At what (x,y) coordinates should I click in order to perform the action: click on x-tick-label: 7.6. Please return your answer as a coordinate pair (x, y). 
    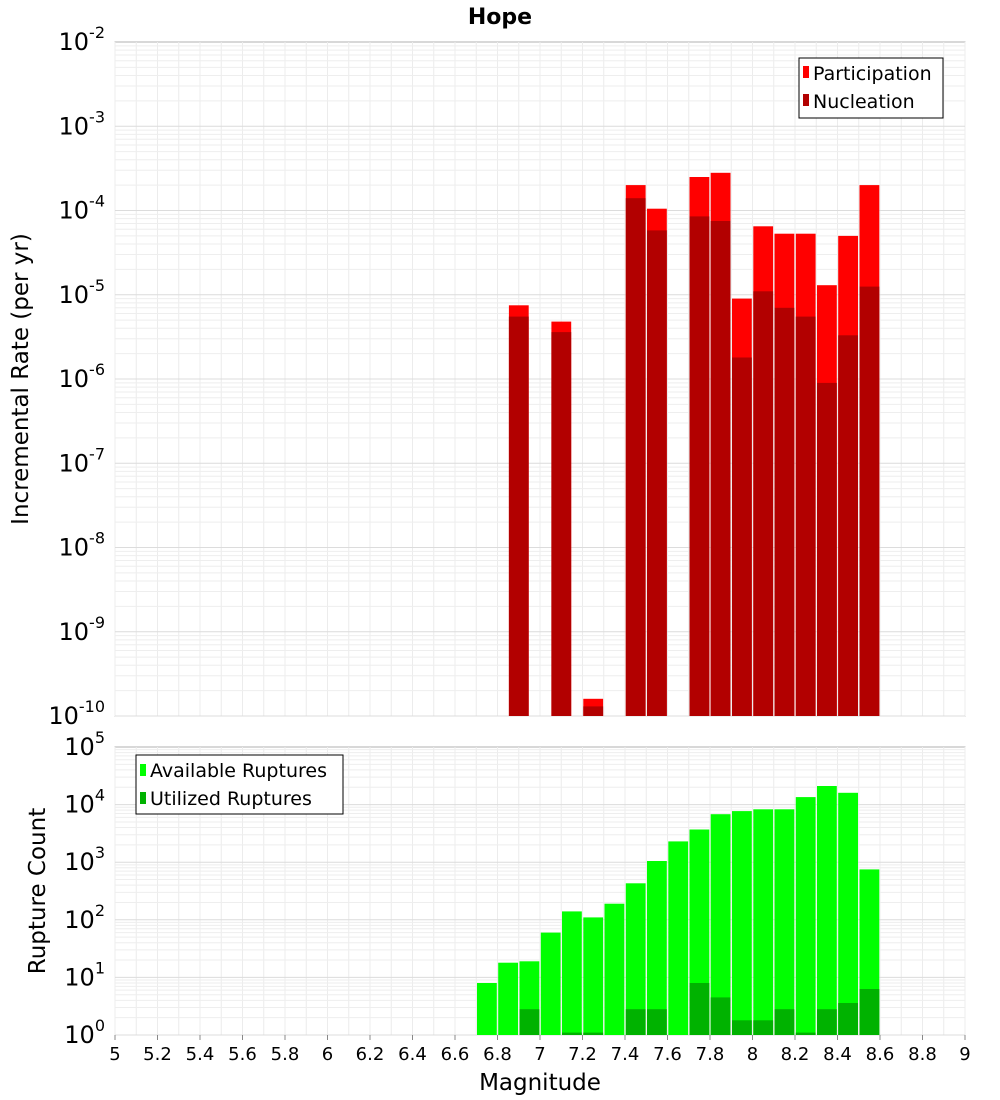
    Looking at the image, I should click on (667, 1054).